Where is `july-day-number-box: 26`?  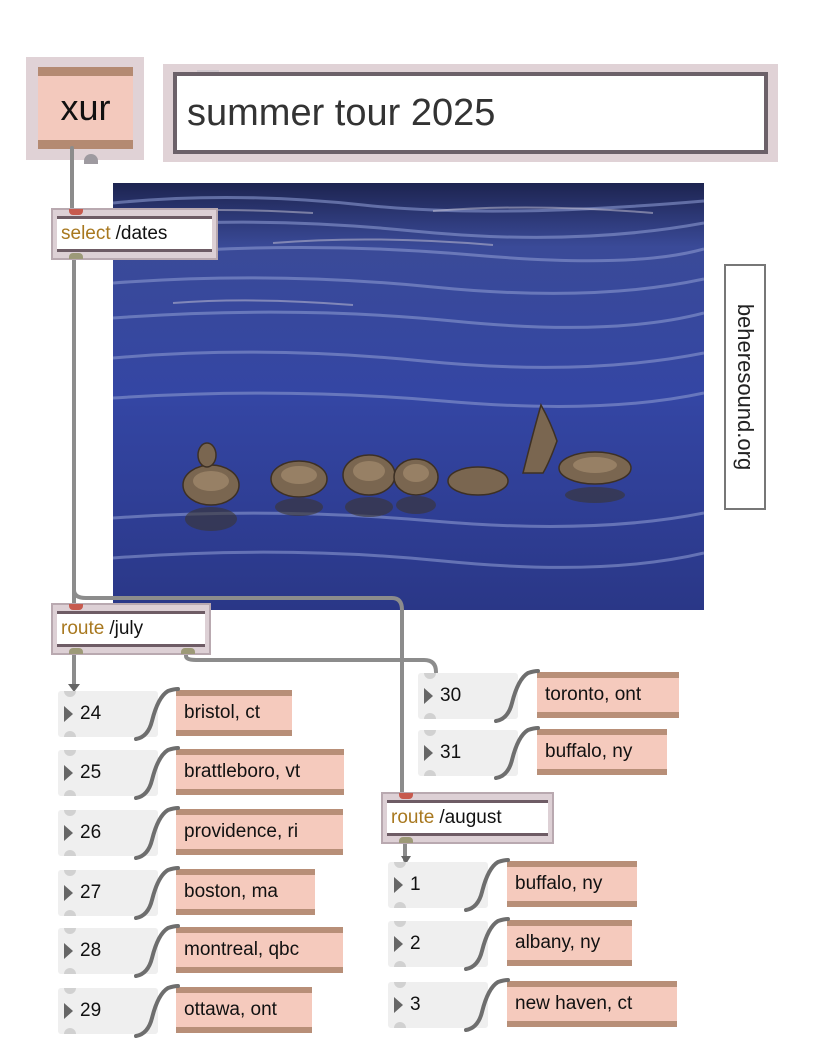
july-day-number-box: 26 is located at coordinates (108, 833).